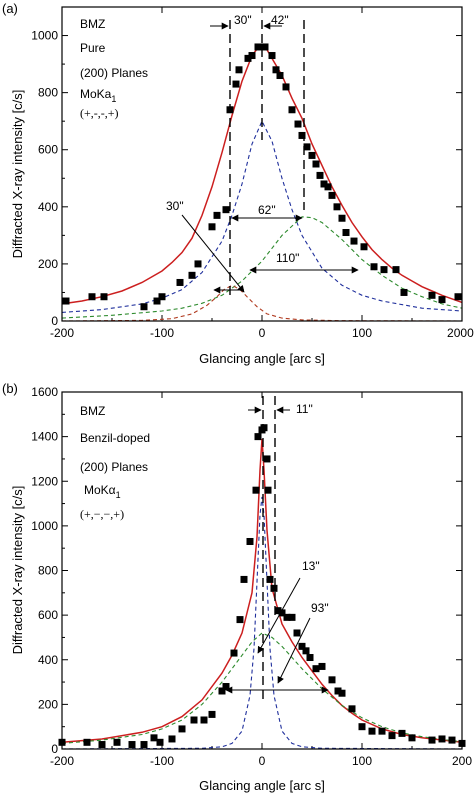 Image resolution: width=474 pixels, height=797 pixels. What do you see at coordinates (362, 761) in the screenshot?
I see `panel-b-x-tick-label: 100` at bounding box center [362, 761].